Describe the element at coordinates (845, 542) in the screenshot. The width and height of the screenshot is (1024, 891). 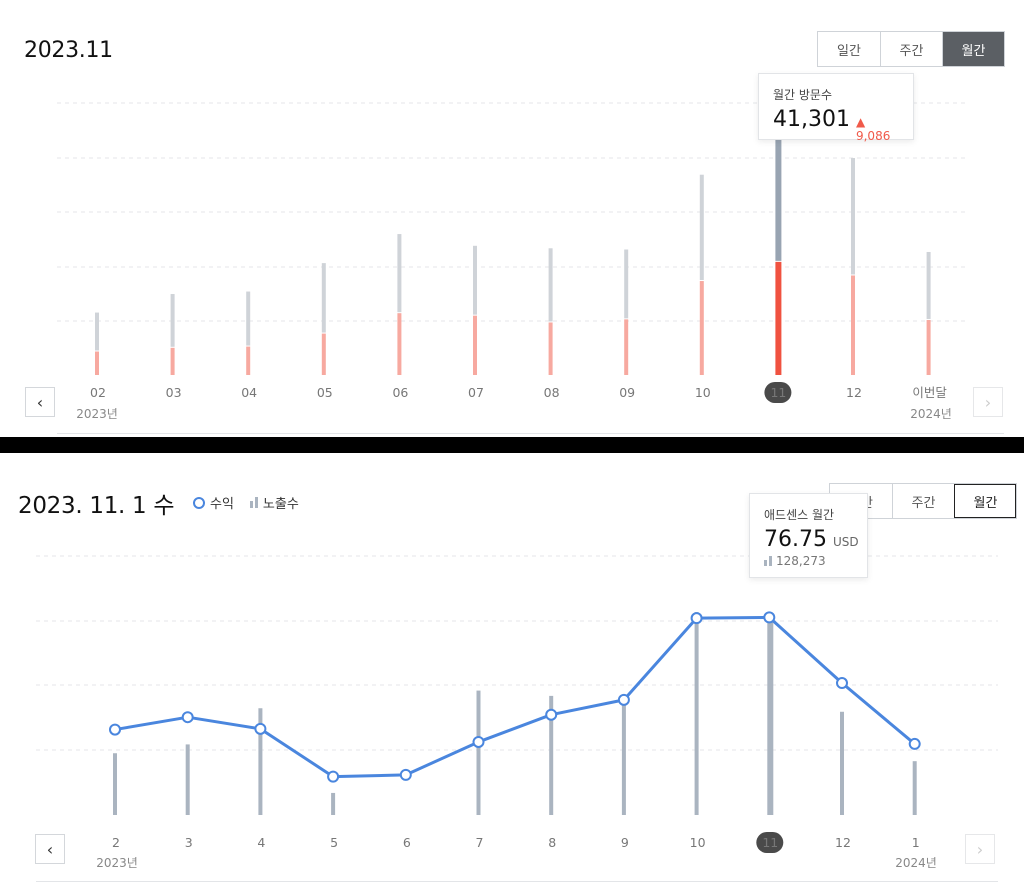
I see `tooltip-unit: USD` at that location.